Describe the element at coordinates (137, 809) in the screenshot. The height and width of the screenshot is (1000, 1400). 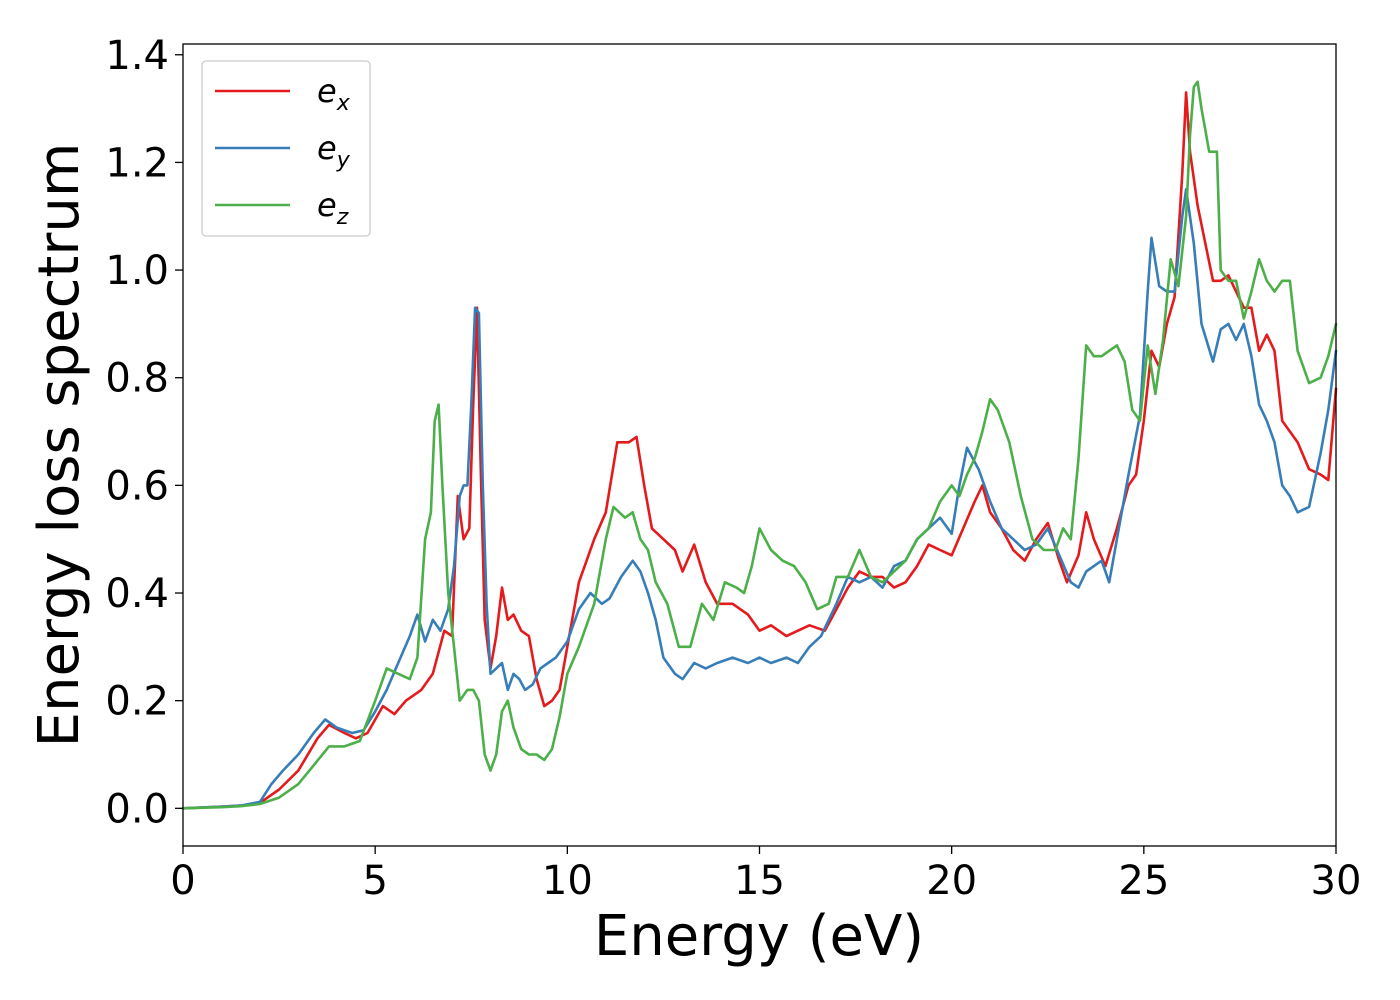
I see `y-tick-label: 0.0` at that location.